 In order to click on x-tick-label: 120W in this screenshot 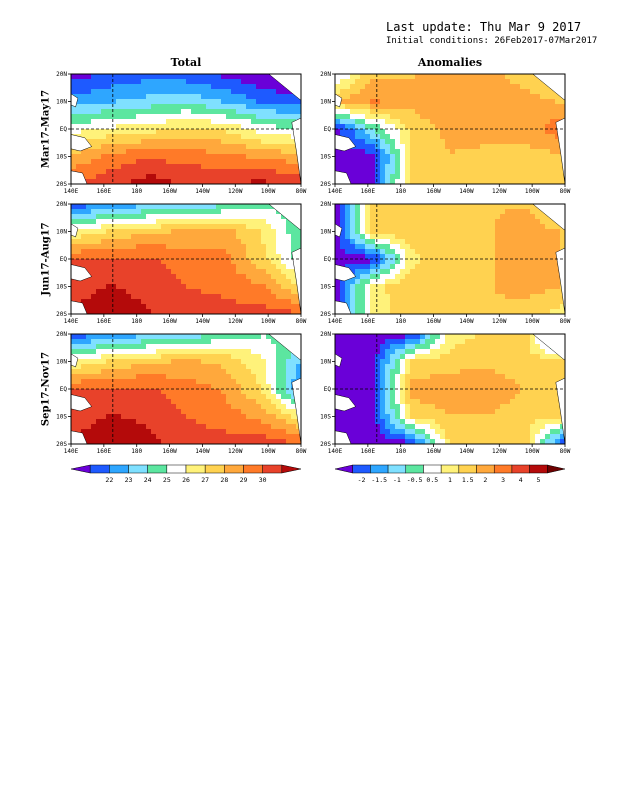, I will do `click(499, 191)`.